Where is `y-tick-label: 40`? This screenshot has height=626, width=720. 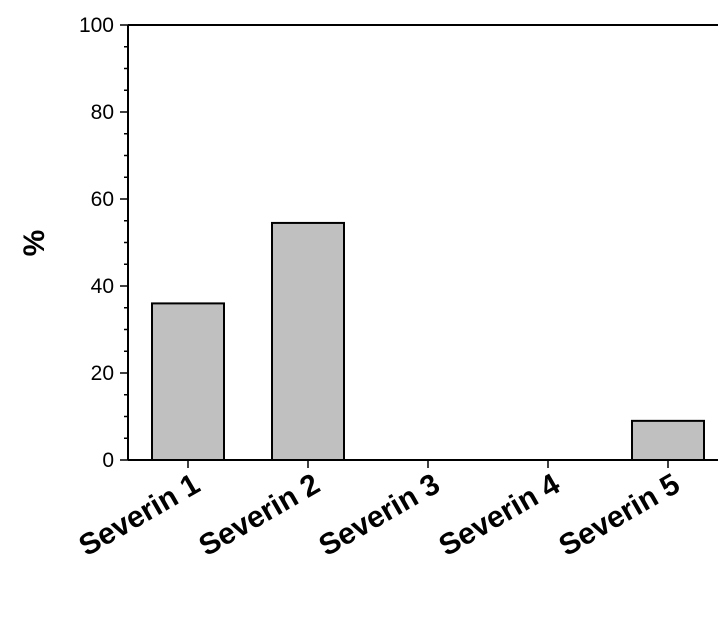 y-tick-label: 40 is located at coordinates (102, 286).